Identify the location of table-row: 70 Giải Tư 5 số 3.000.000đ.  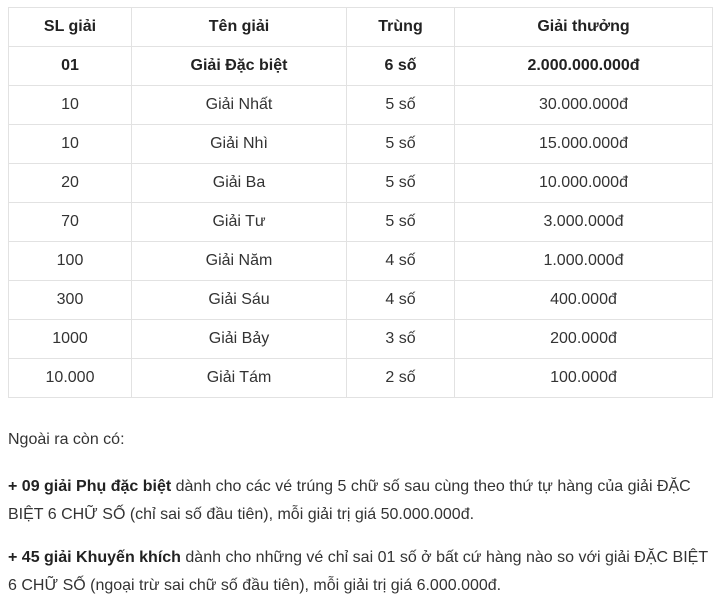
(360, 222).